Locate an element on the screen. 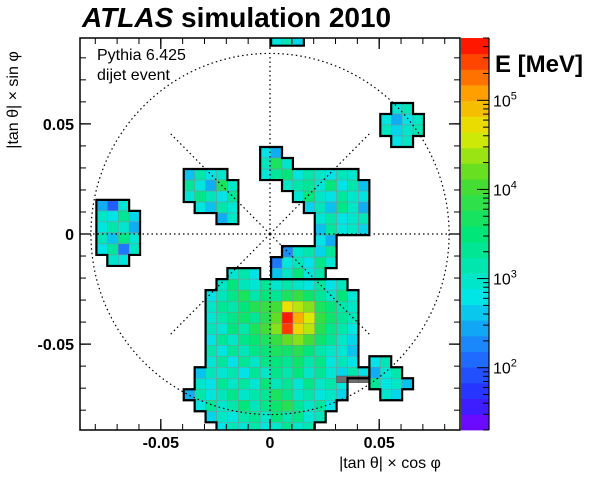 The width and height of the screenshot is (601, 482). chart-title: ATLAS simulation 2010 is located at coordinates (236, 18).